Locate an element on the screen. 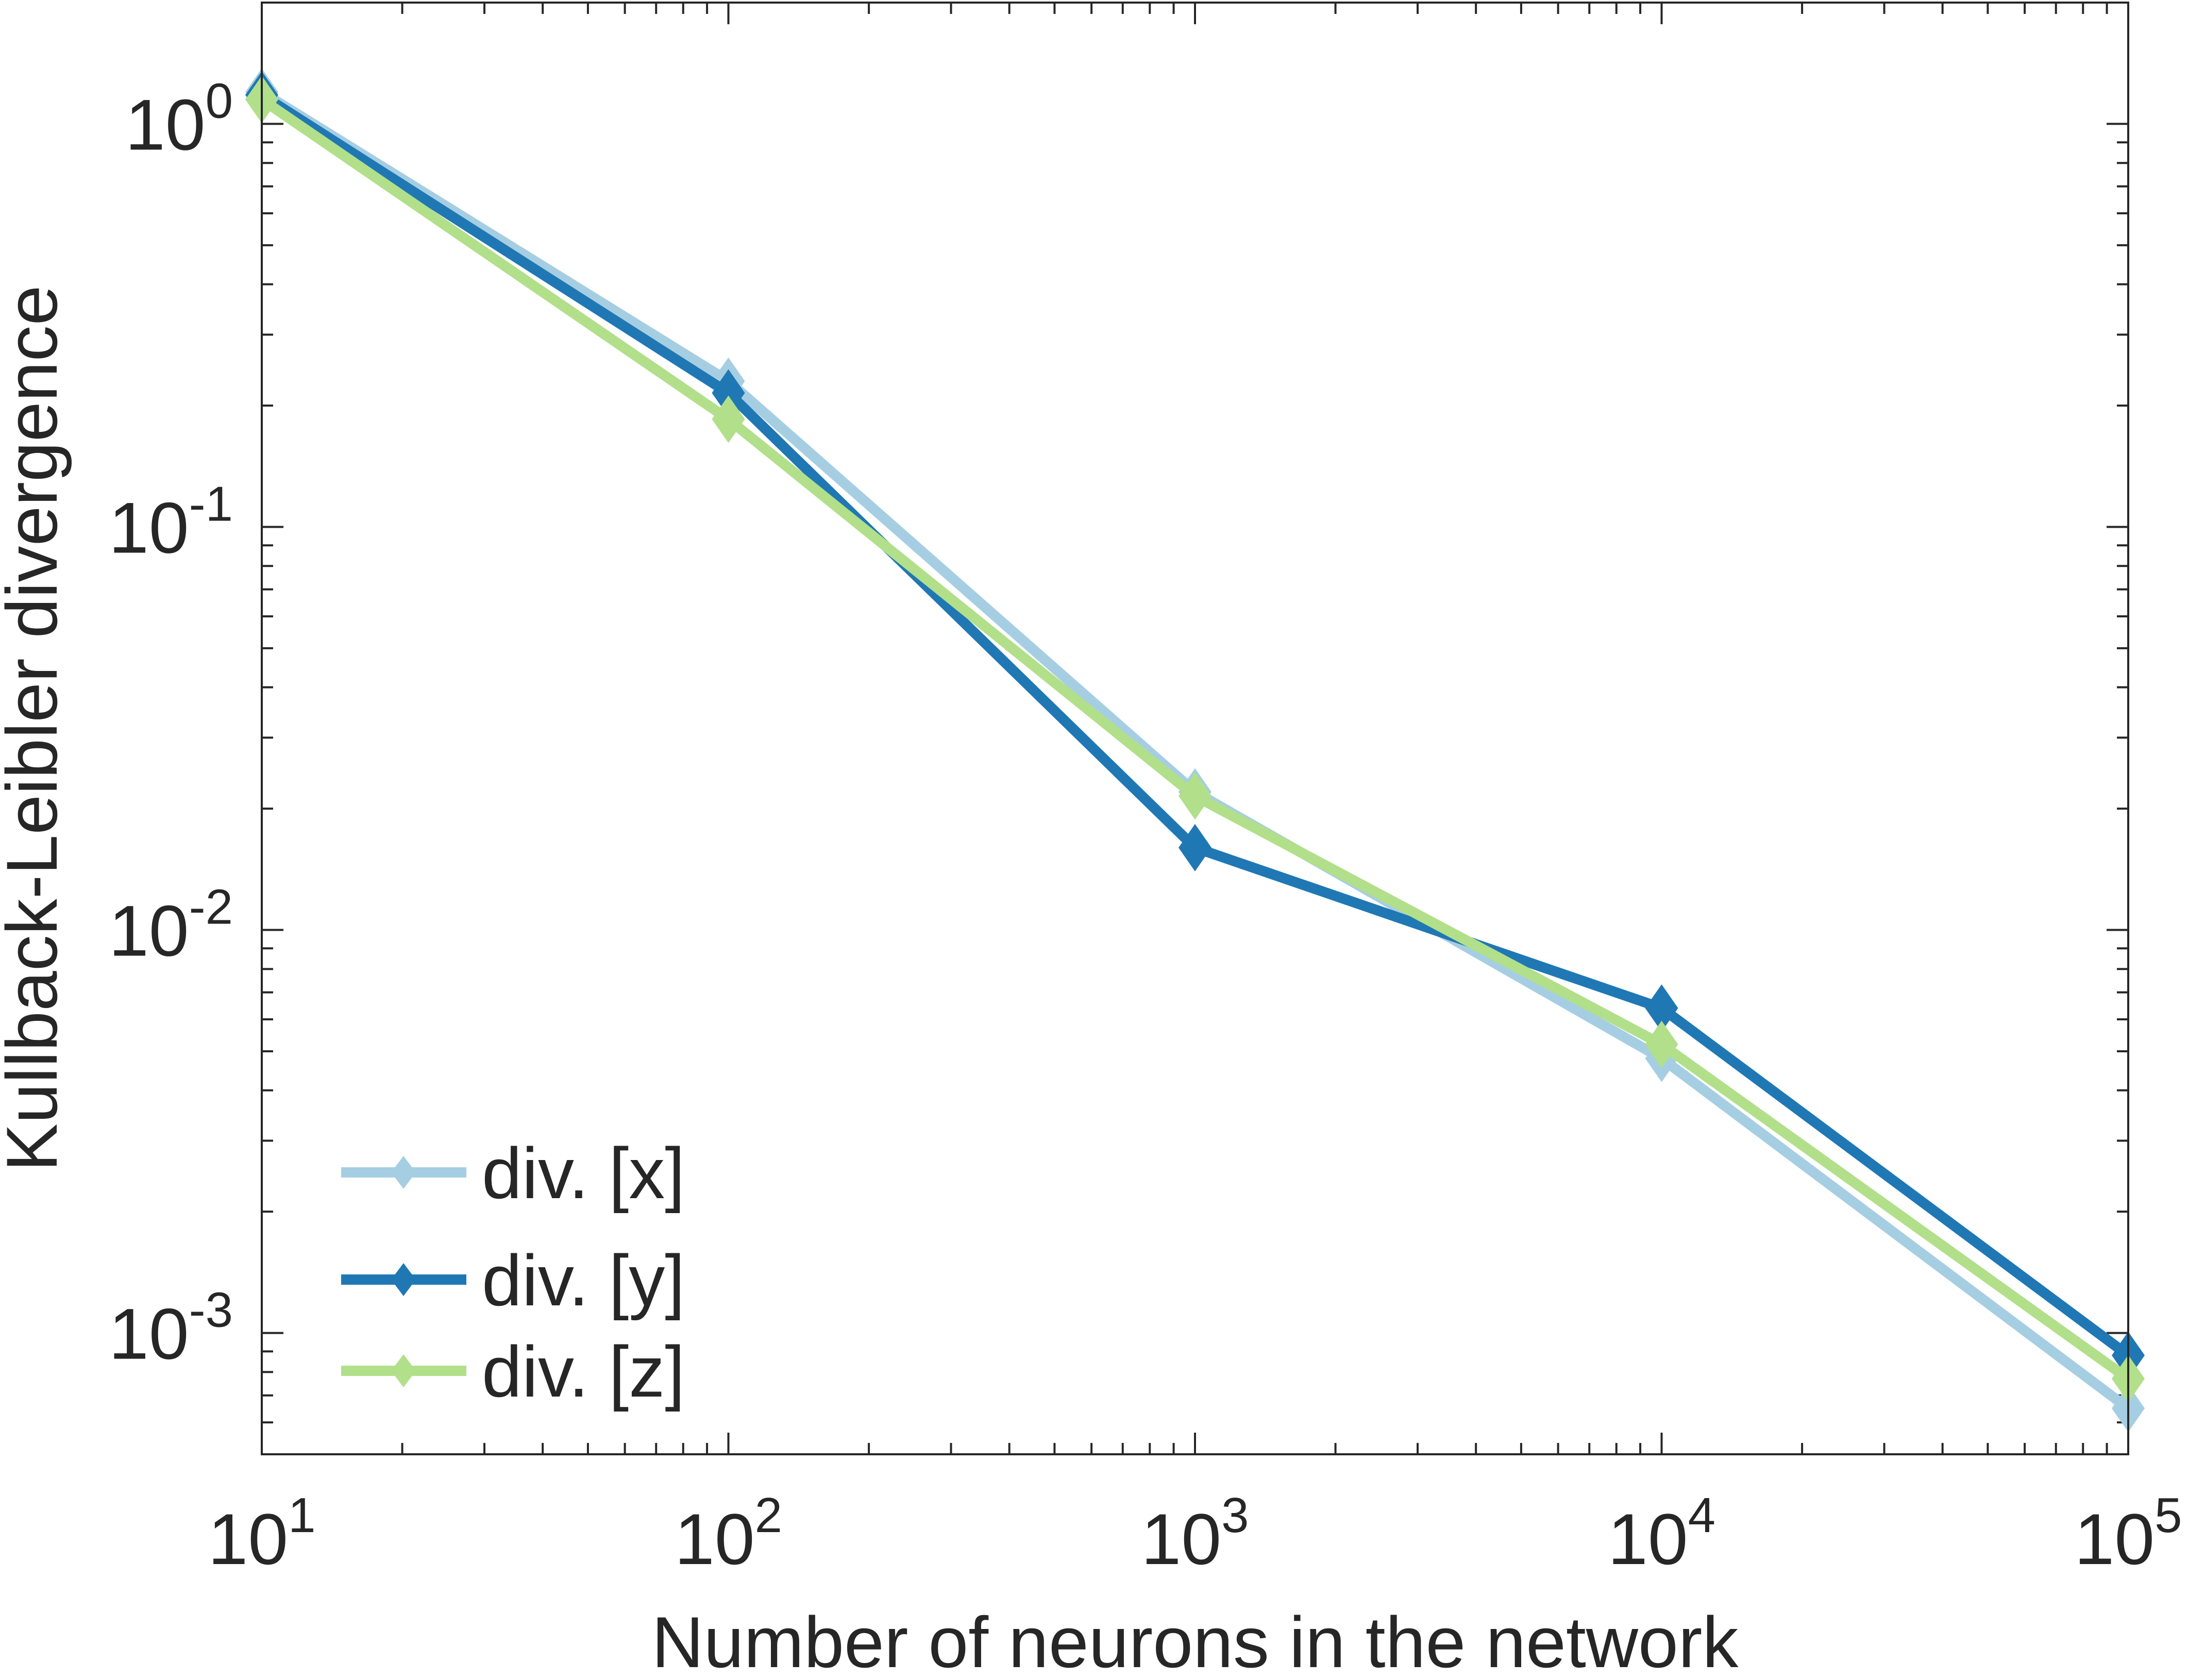 The height and width of the screenshot is (1680, 2188). x-tick-label-exponent: 3 is located at coordinates (1235, 1515).